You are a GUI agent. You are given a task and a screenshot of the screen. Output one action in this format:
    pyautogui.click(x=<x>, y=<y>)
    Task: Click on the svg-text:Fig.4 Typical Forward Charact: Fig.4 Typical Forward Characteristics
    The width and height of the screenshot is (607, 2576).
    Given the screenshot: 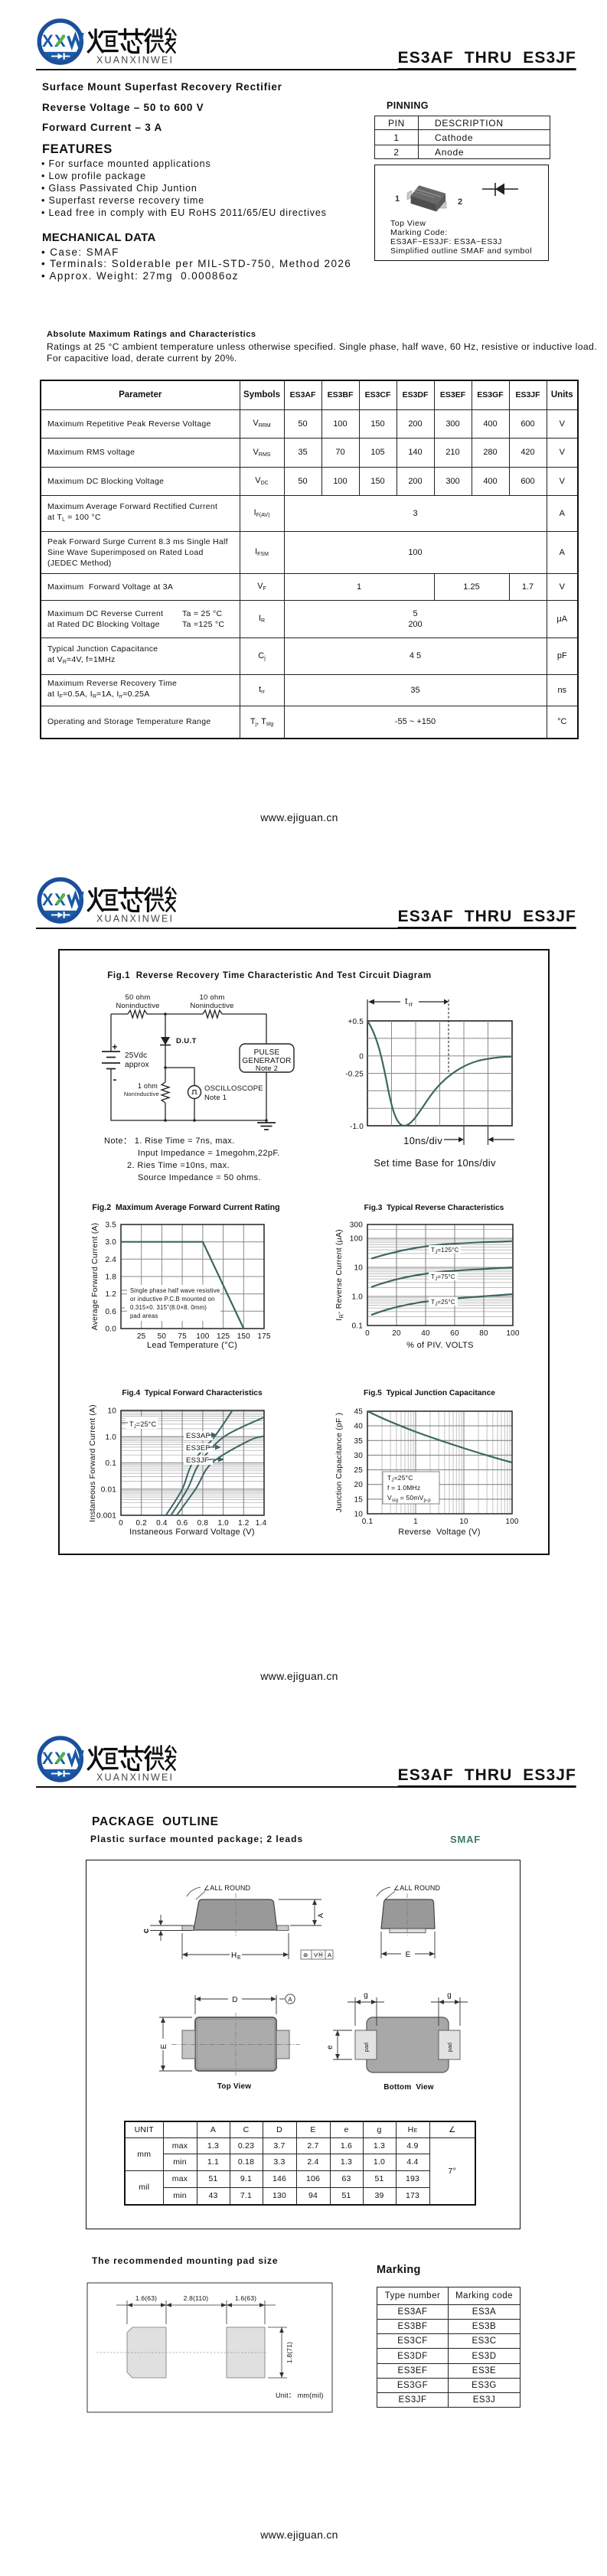 What is the action you would take?
    pyautogui.click(x=193, y=1393)
    